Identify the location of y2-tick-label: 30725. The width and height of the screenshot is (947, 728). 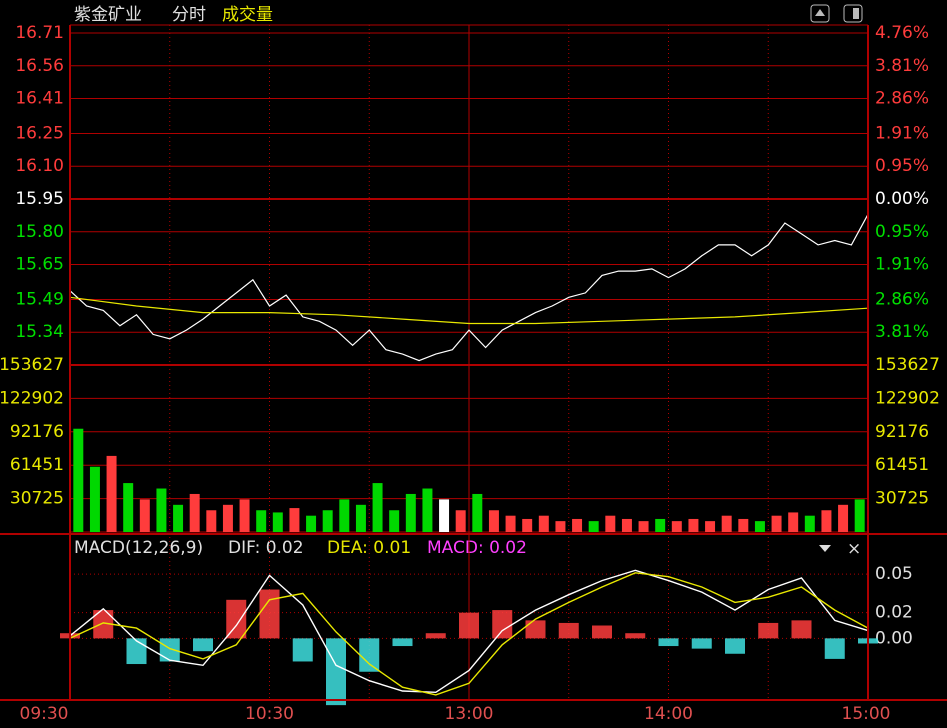
(902, 499).